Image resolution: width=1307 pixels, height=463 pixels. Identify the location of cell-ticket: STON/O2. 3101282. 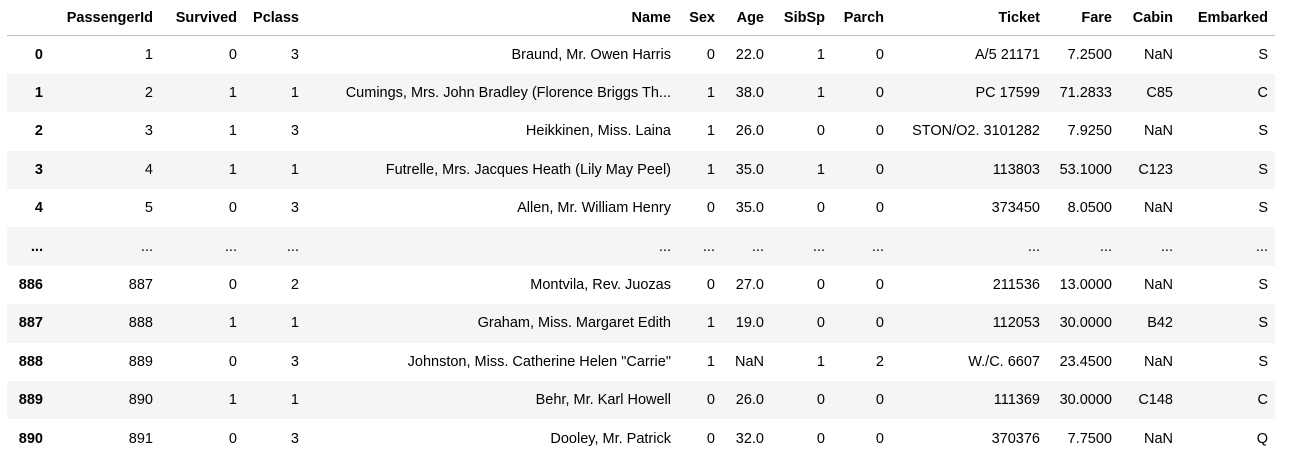
(976, 131).